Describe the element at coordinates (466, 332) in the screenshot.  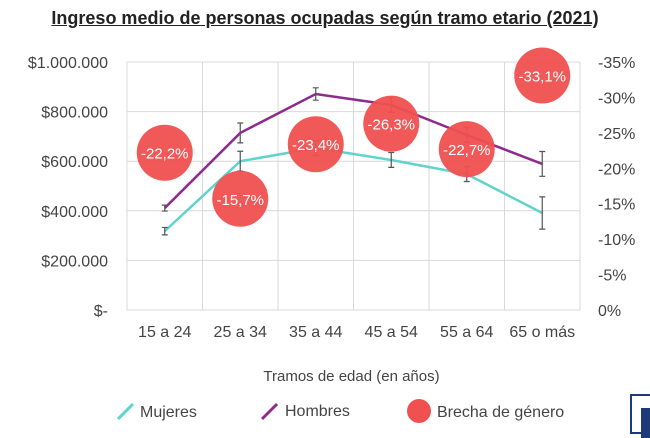
I see `x-tick-label: 55 a 64` at that location.